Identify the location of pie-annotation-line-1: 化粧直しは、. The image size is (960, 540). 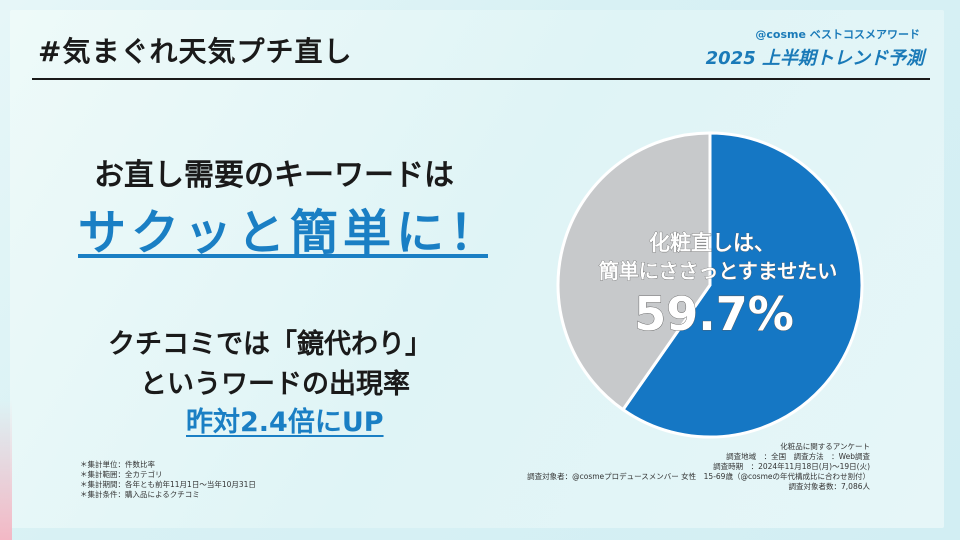
(712, 243).